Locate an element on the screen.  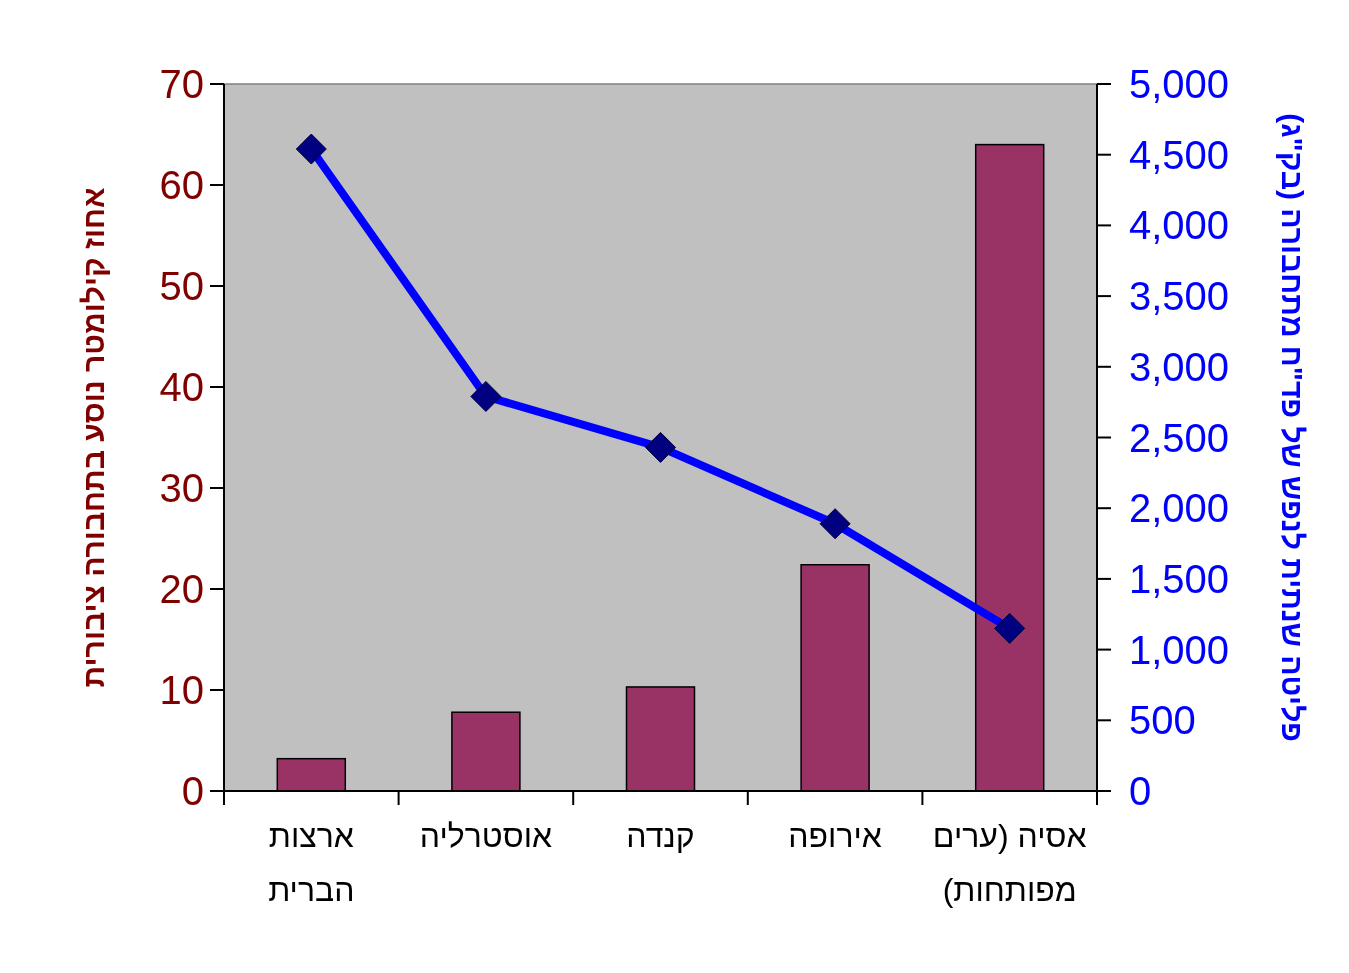
y2-tick-label: 1,500 is located at coordinates (1179, 578).